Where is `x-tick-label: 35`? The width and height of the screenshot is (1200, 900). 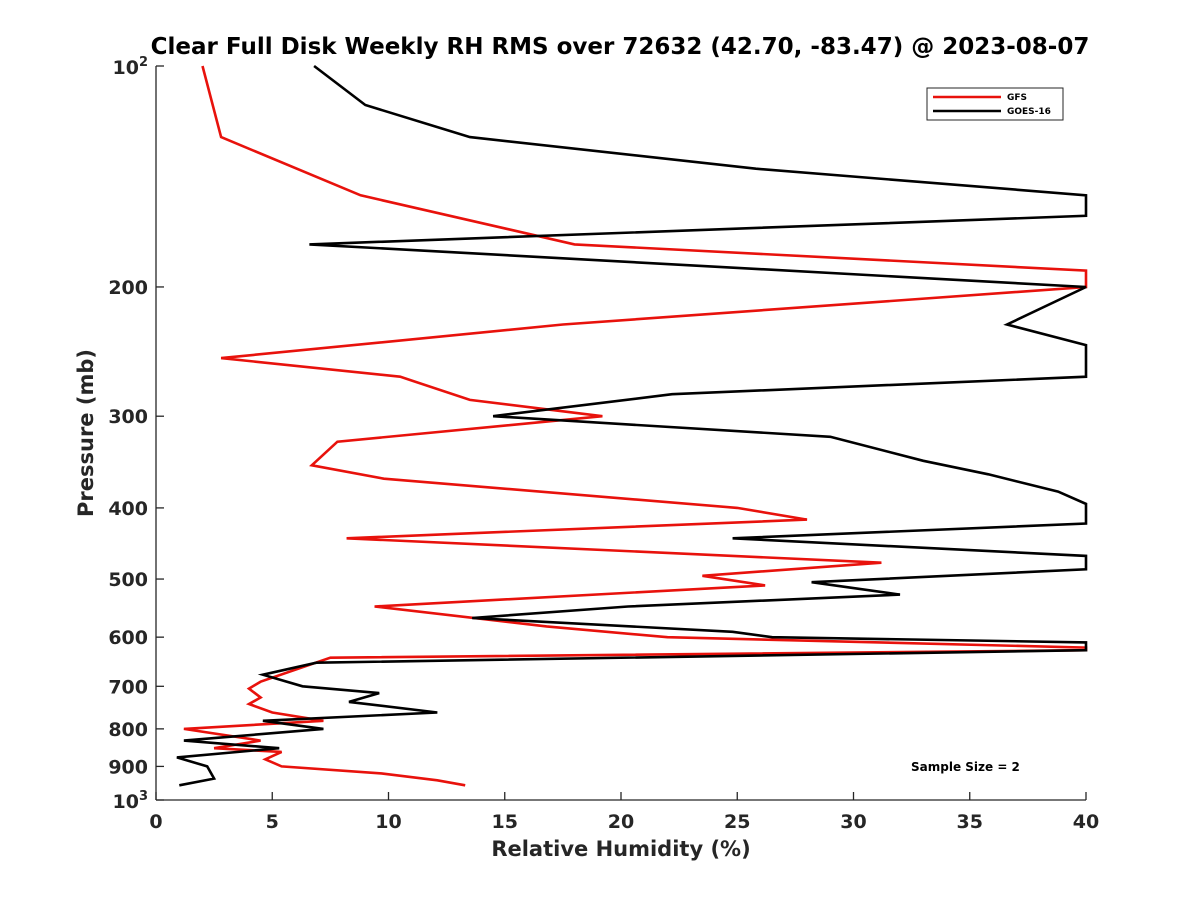 x-tick-label: 35 is located at coordinates (970, 822).